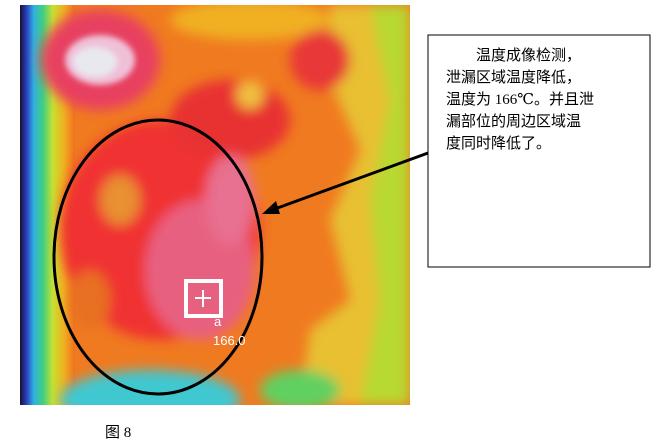  What do you see at coordinates (350, 181) in the screenshot?
I see `arrow-line` at bounding box center [350, 181].